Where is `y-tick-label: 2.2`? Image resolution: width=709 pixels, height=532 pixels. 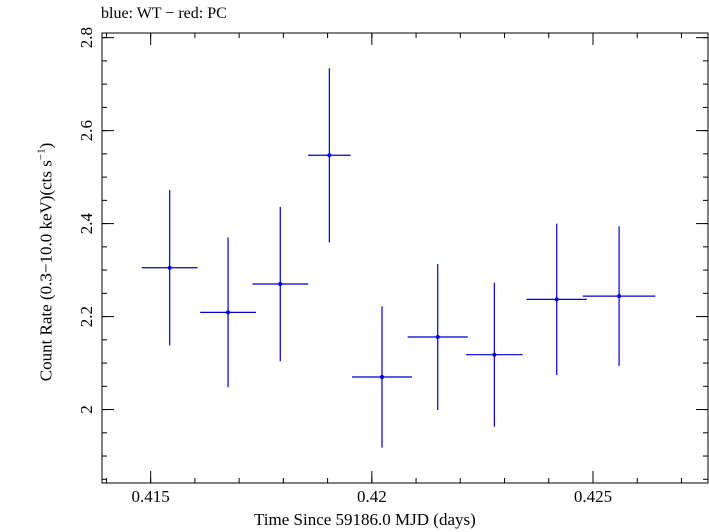 y-tick-label: 2.2 is located at coordinates (86, 316).